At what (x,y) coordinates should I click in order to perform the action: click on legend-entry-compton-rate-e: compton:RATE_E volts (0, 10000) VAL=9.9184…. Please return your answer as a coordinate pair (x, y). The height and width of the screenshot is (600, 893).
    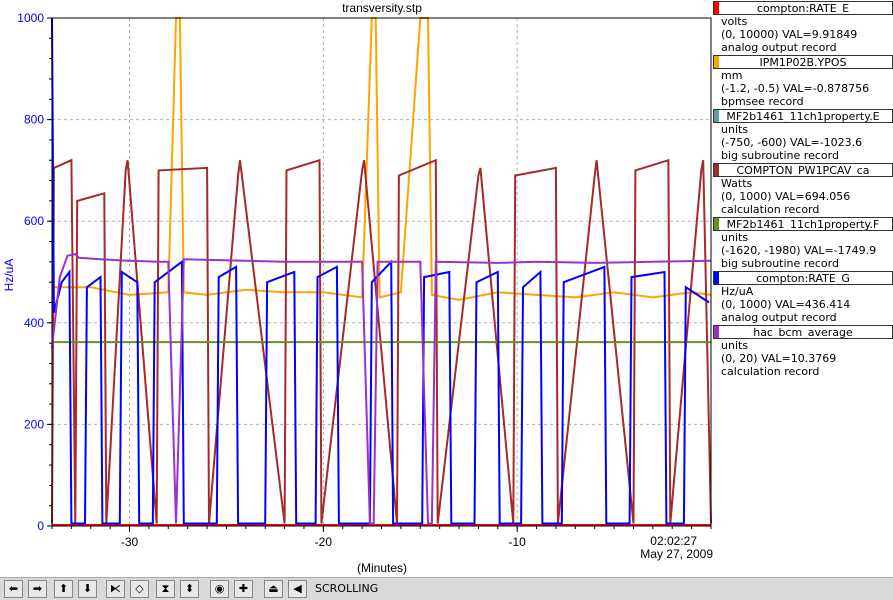
    Looking at the image, I should click on (803, 27).